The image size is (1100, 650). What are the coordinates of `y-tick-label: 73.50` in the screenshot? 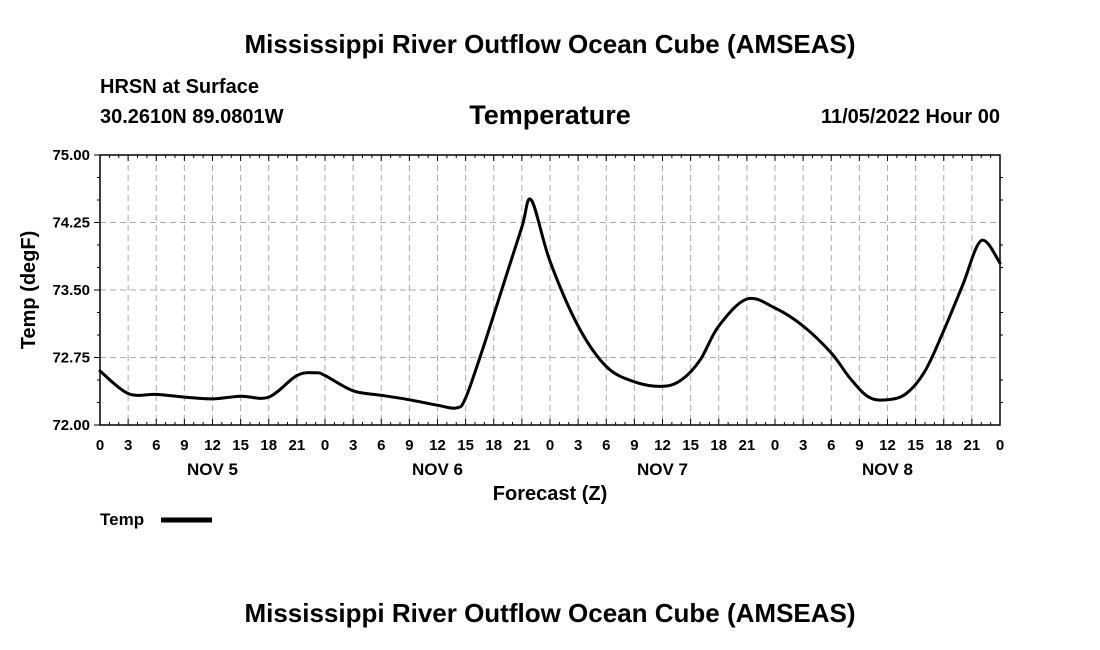 It's located at (71, 290).